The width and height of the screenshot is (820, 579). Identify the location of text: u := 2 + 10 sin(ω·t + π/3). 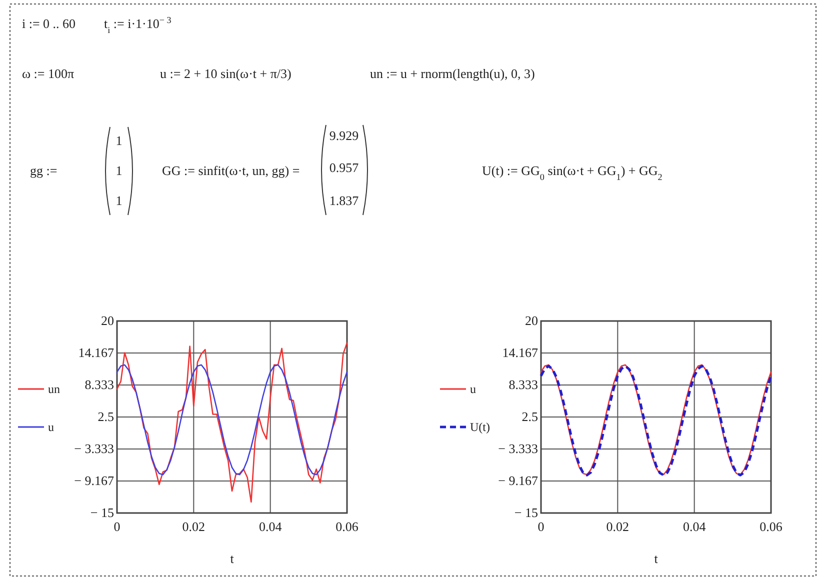
(226, 73).